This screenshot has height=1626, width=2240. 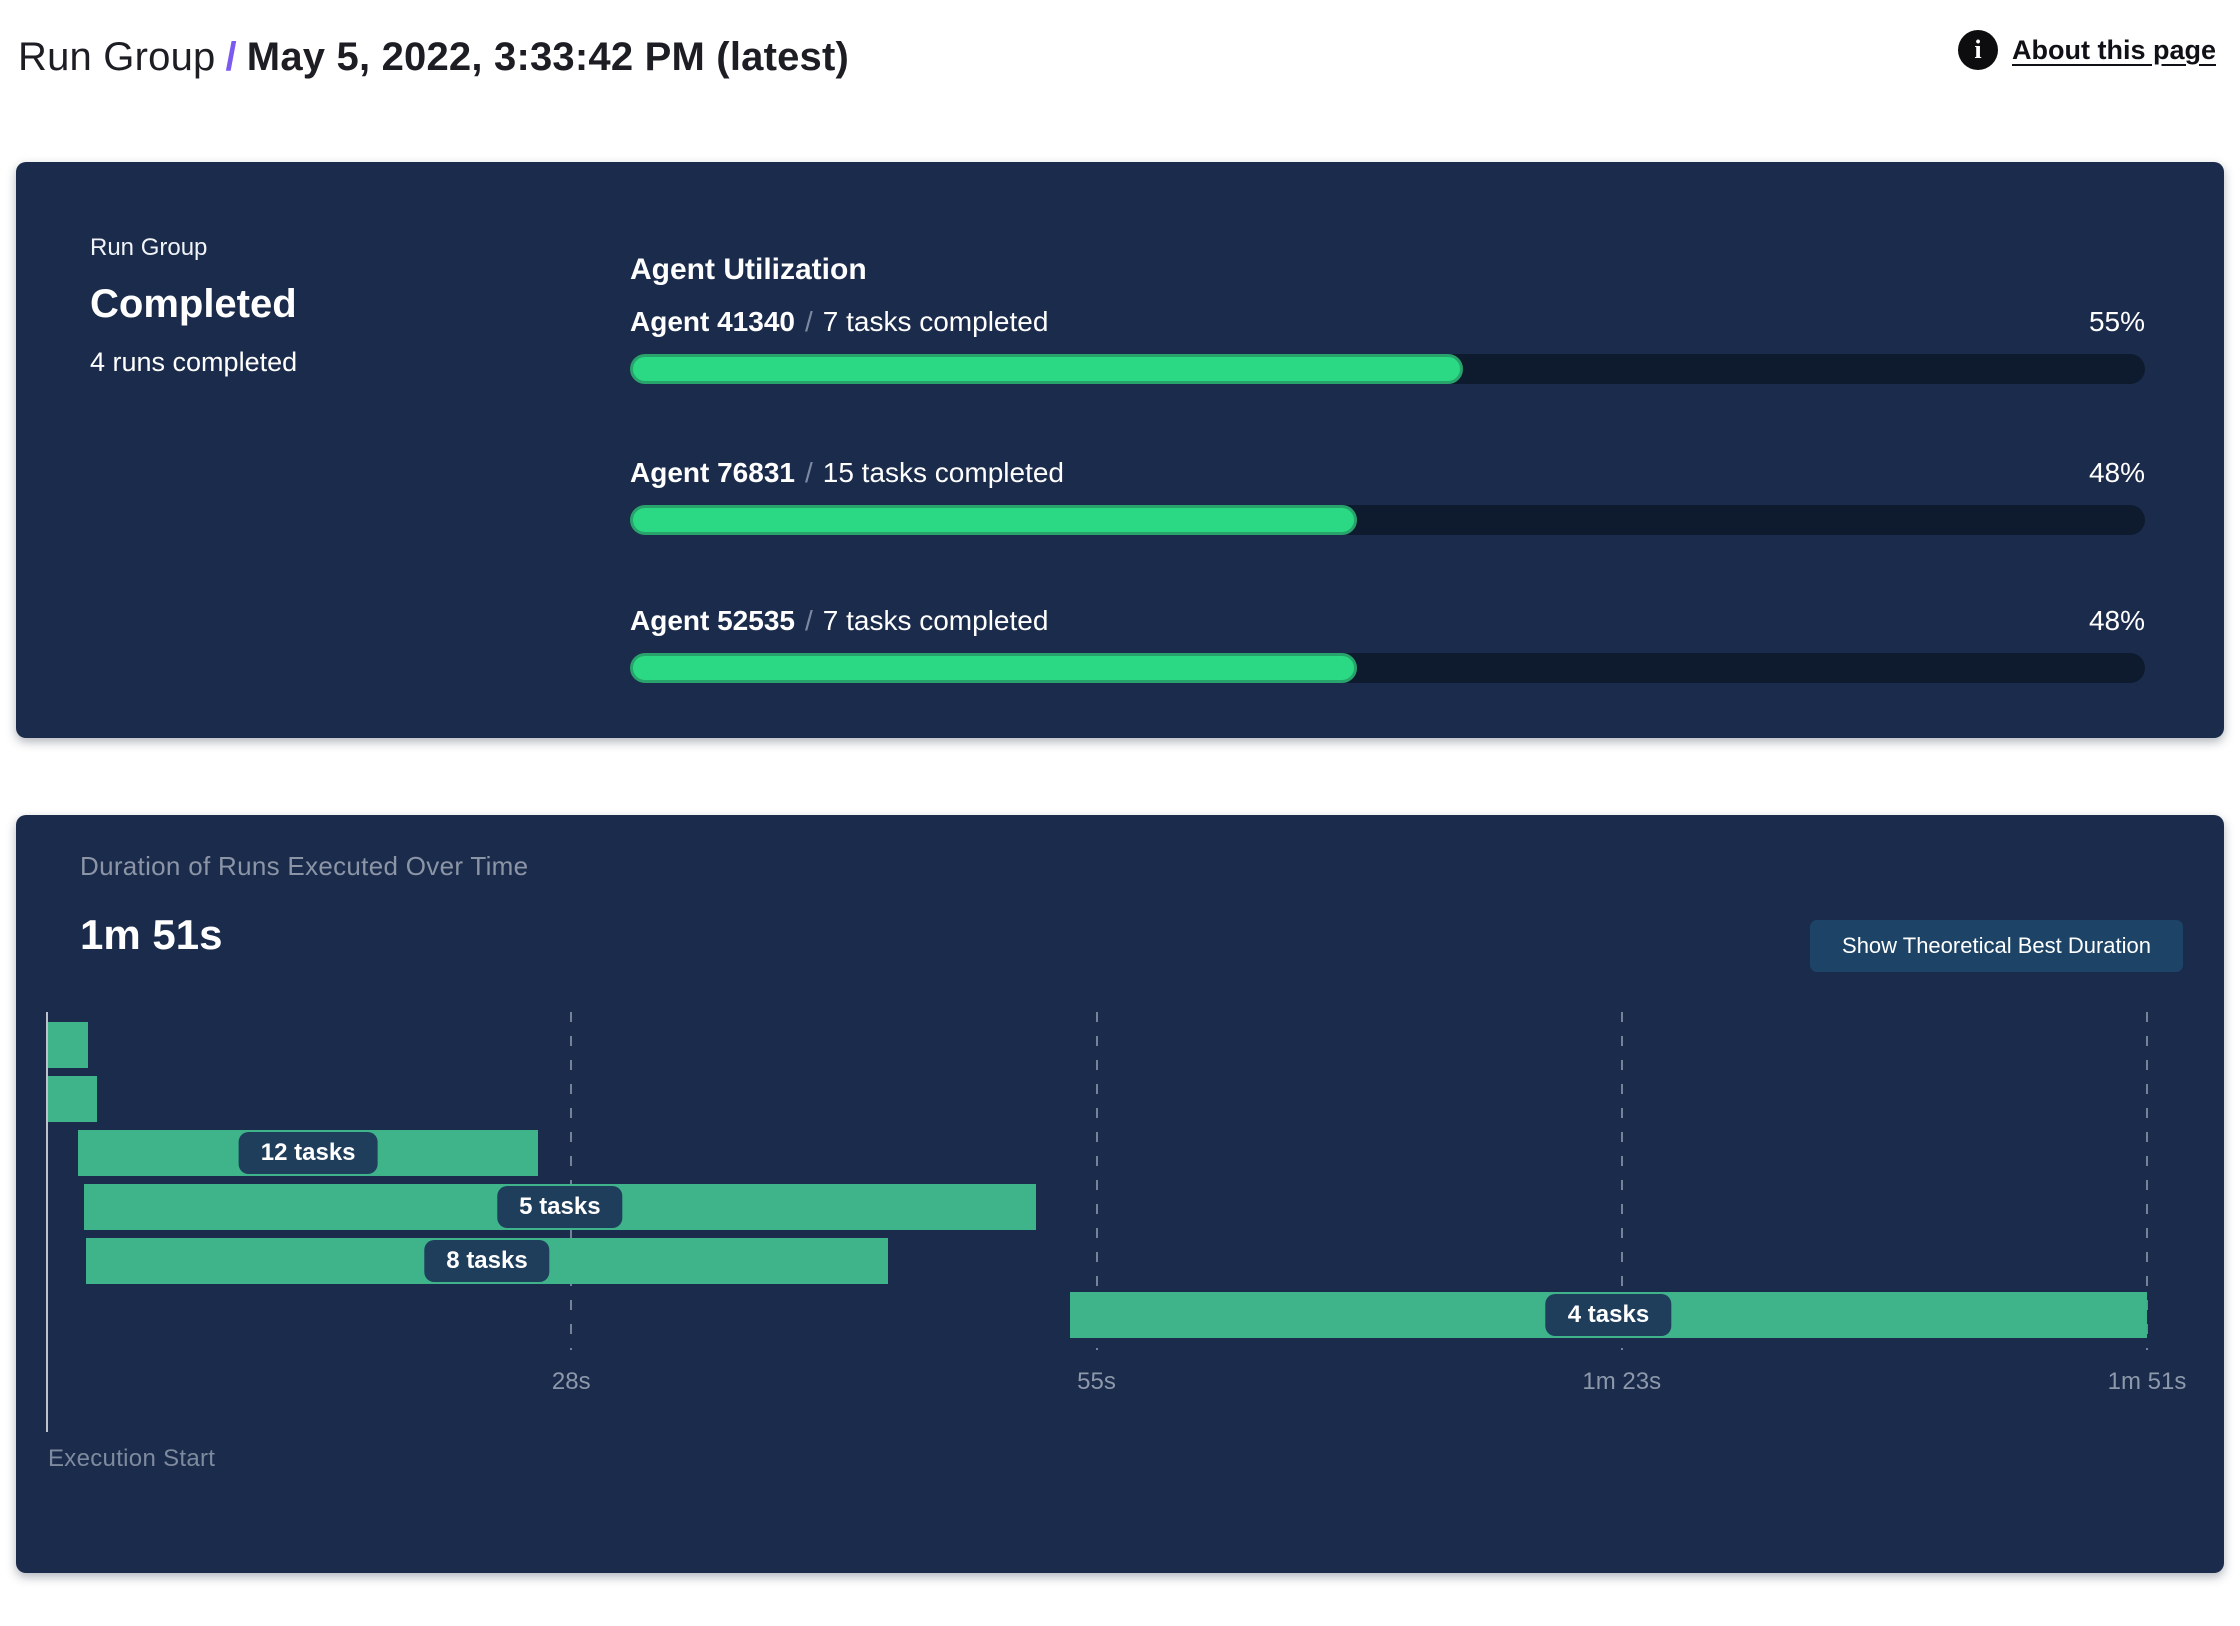 What do you see at coordinates (149, 247) in the screenshot?
I see `status-panel-label: Run Group` at bounding box center [149, 247].